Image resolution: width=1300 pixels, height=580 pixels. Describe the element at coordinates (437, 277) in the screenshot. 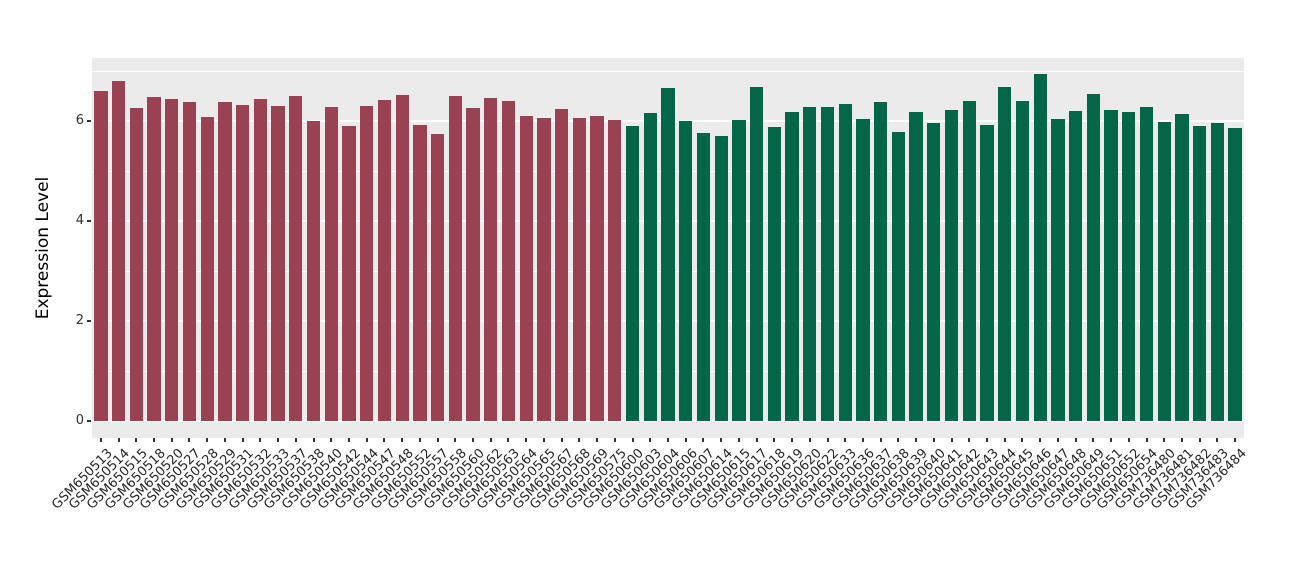

I see `bar-GSM650557` at that location.